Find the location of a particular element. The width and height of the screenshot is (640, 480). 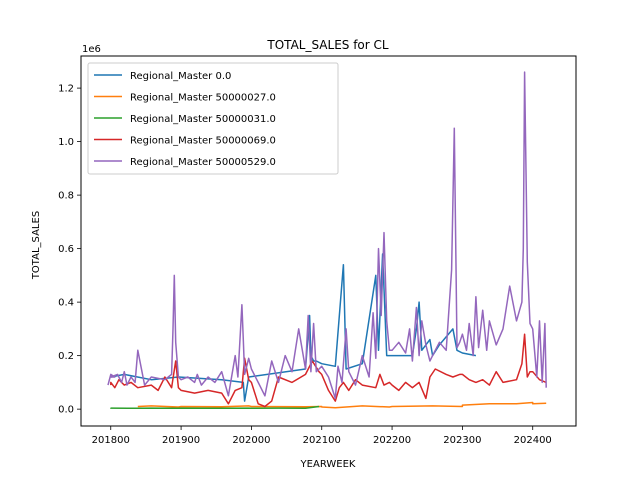

legend-label-4: Regional_Master 50000529.0 is located at coordinates (203, 162).